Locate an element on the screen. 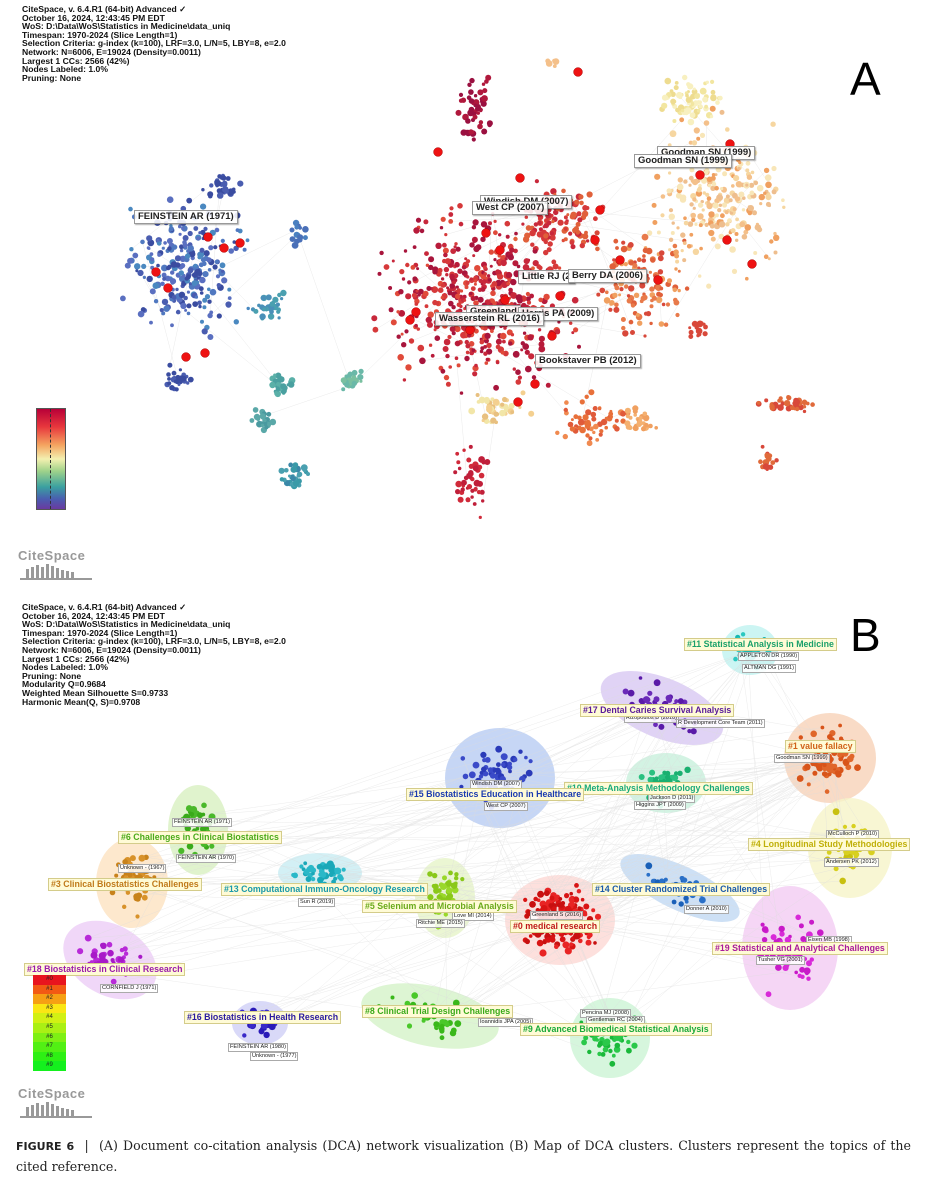  cluster-label: #16 Biostatistics in Health Research is located at coordinates (263, 1017).